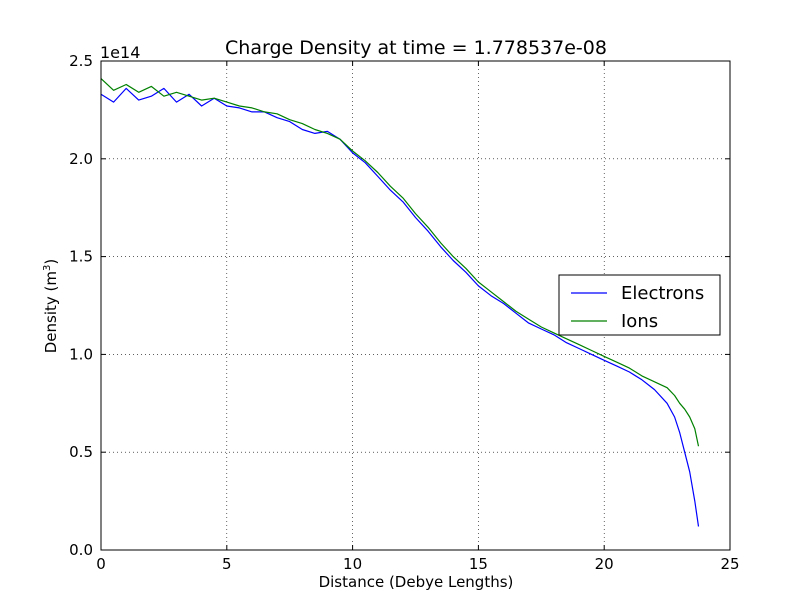 The image size is (812, 612). What do you see at coordinates (416, 582) in the screenshot?
I see `x-axis-label: Distance (Debye Lengths)` at bounding box center [416, 582].